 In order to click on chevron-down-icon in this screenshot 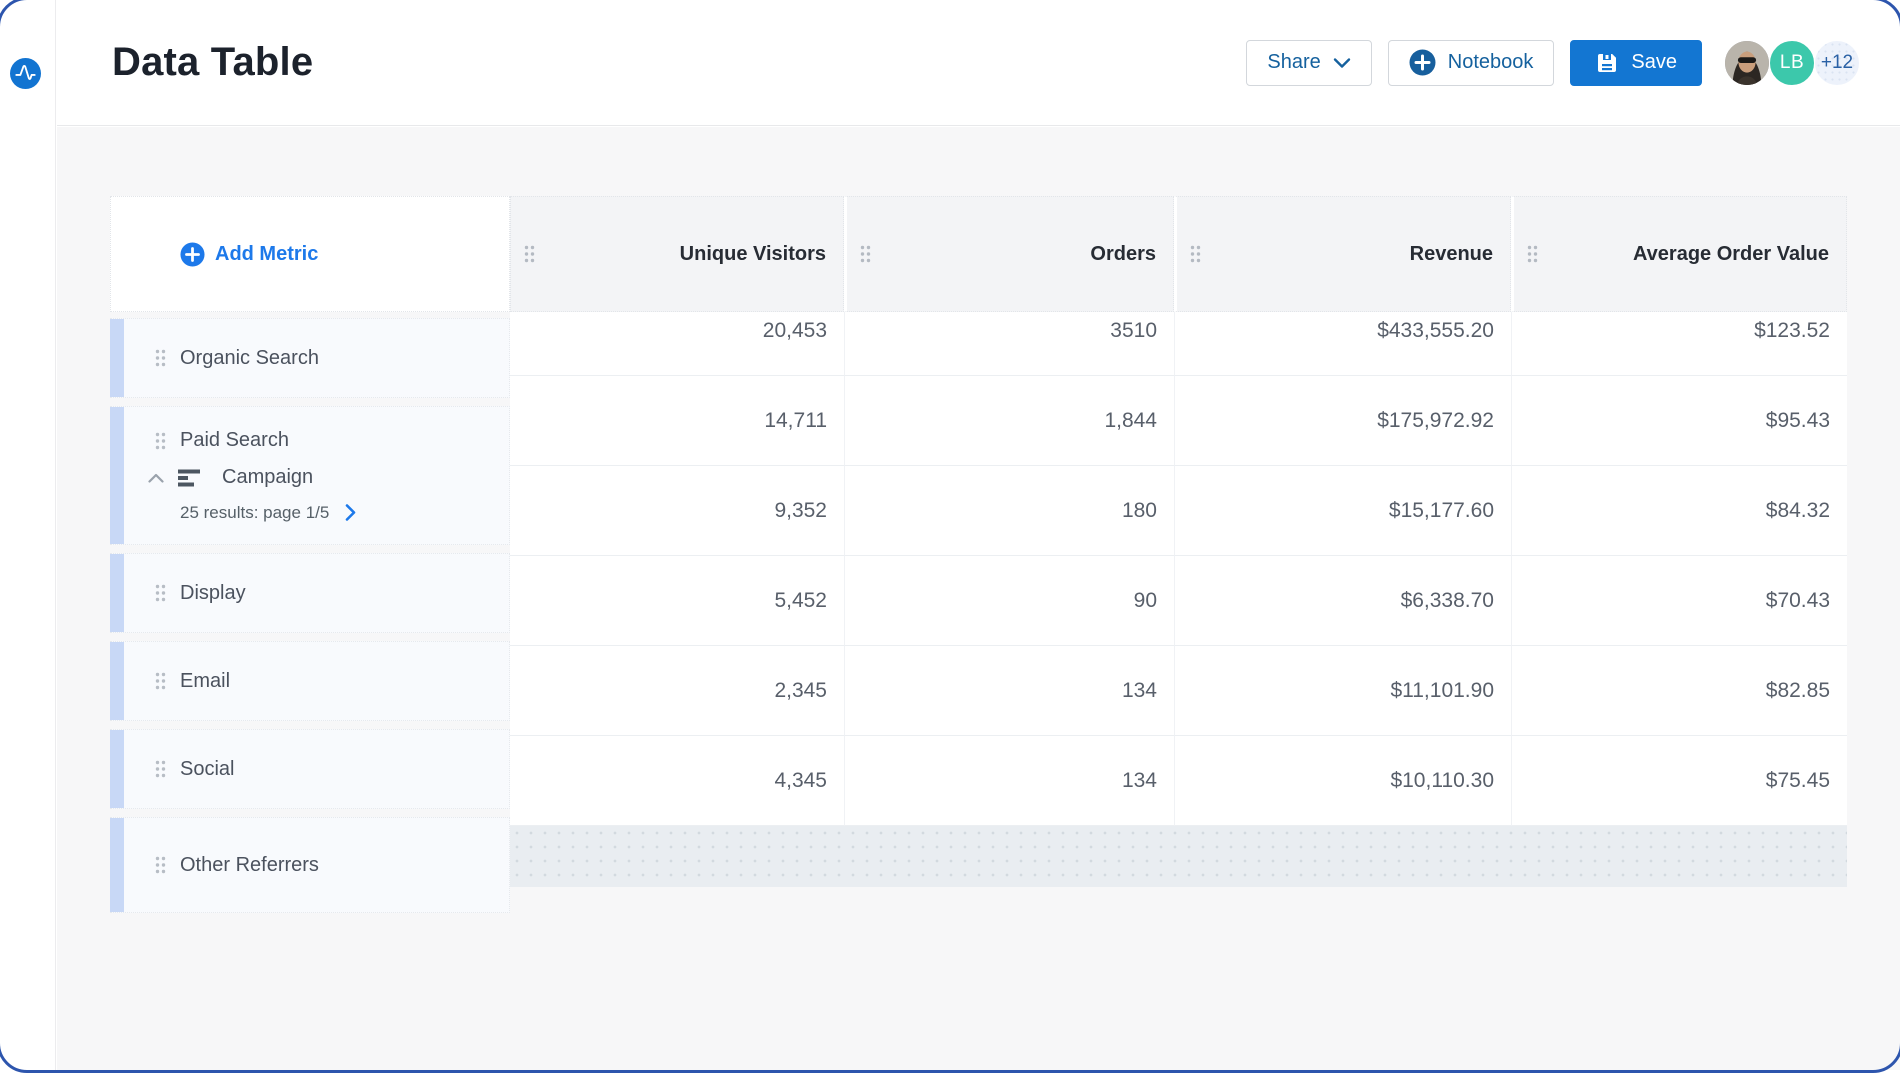, I will do `click(1341, 62)`.